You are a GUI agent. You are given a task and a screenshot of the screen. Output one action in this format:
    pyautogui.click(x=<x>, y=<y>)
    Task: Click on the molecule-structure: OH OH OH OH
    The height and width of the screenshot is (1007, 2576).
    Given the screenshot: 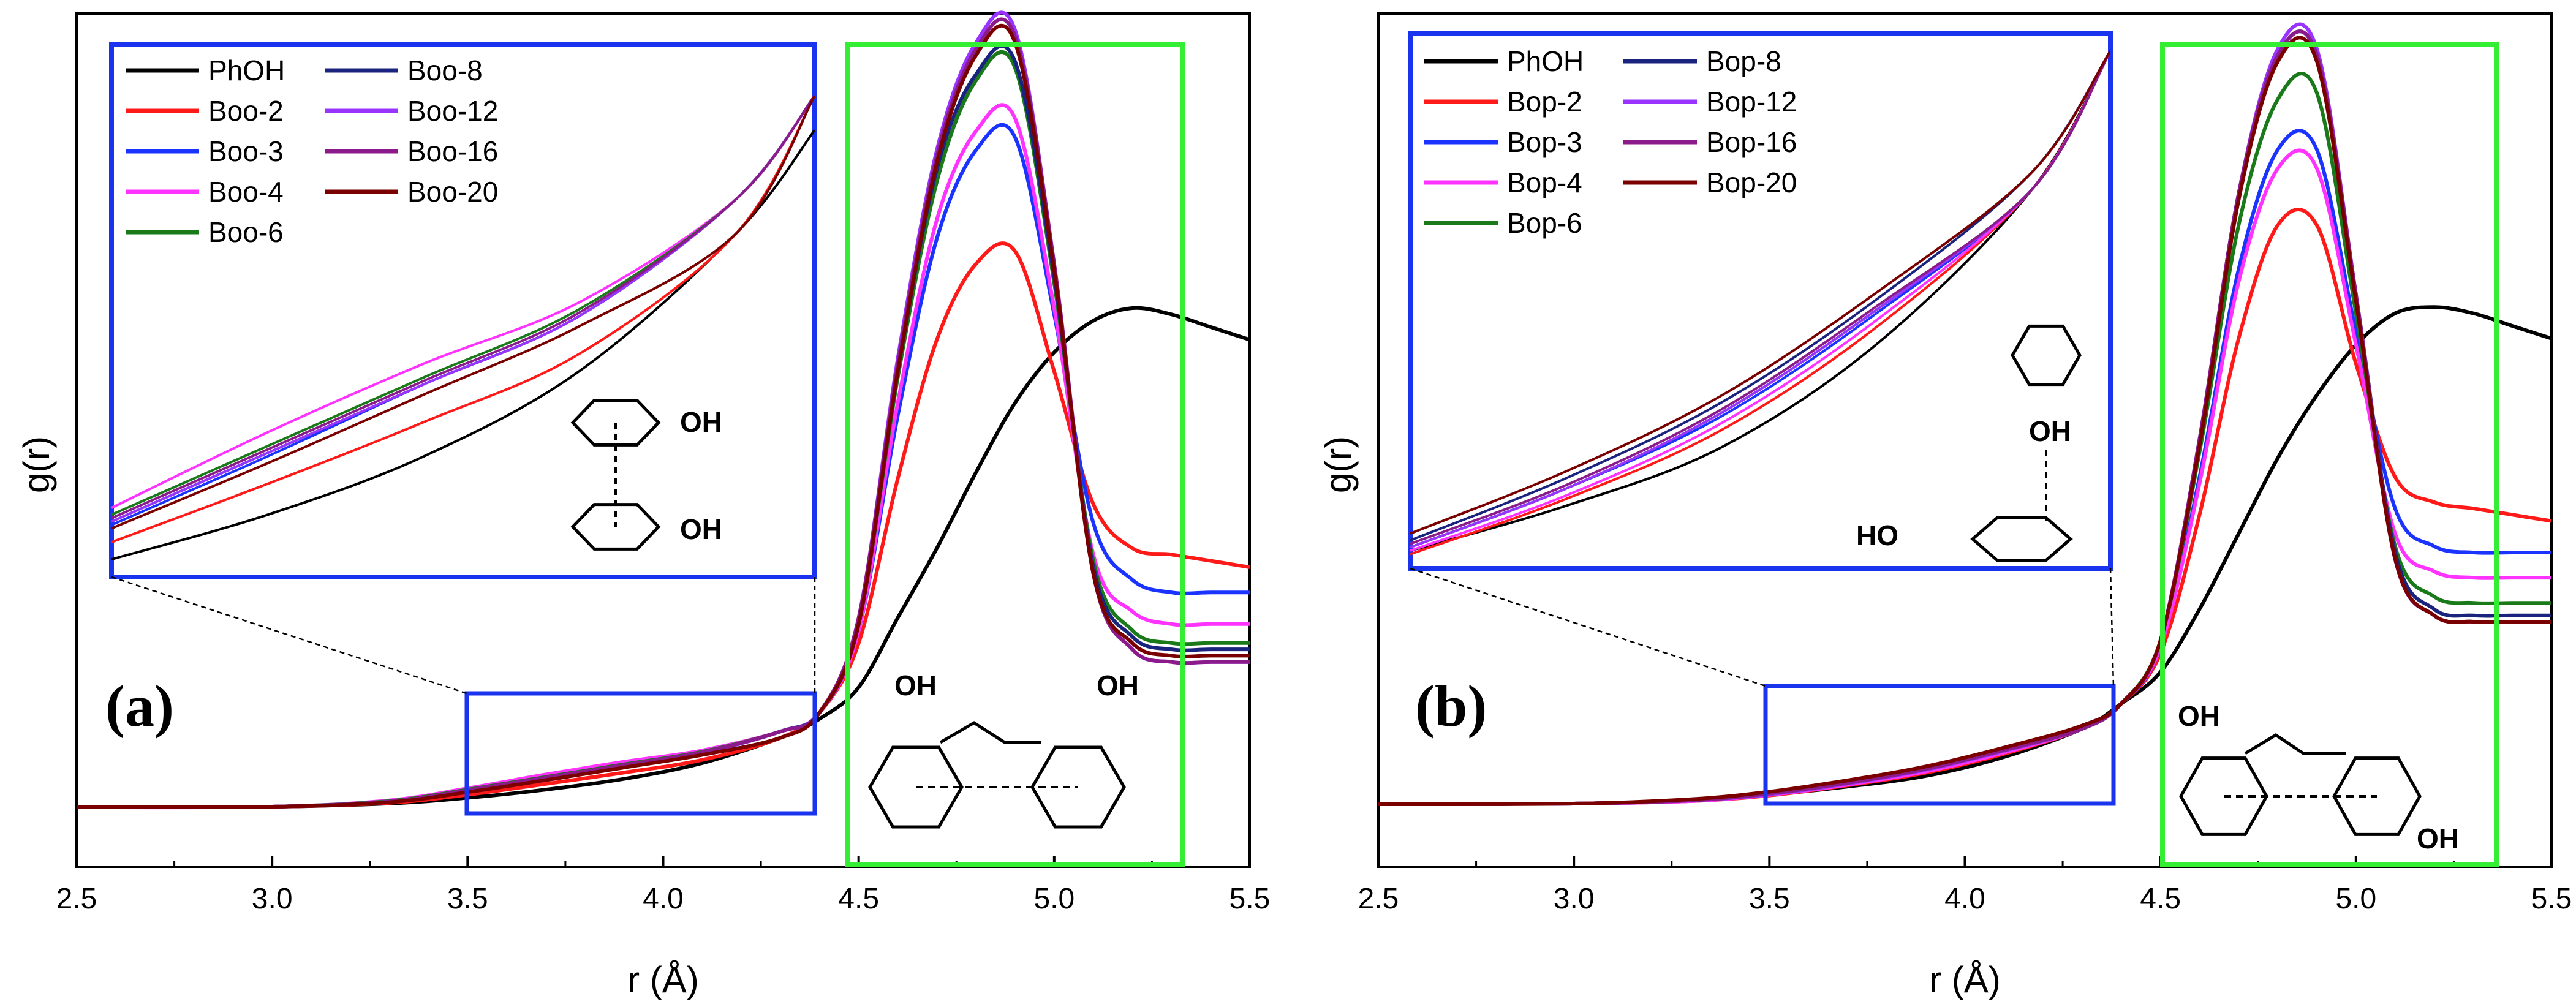 What is the action you would take?
    pyautogui.click(x=854, y=614)
    